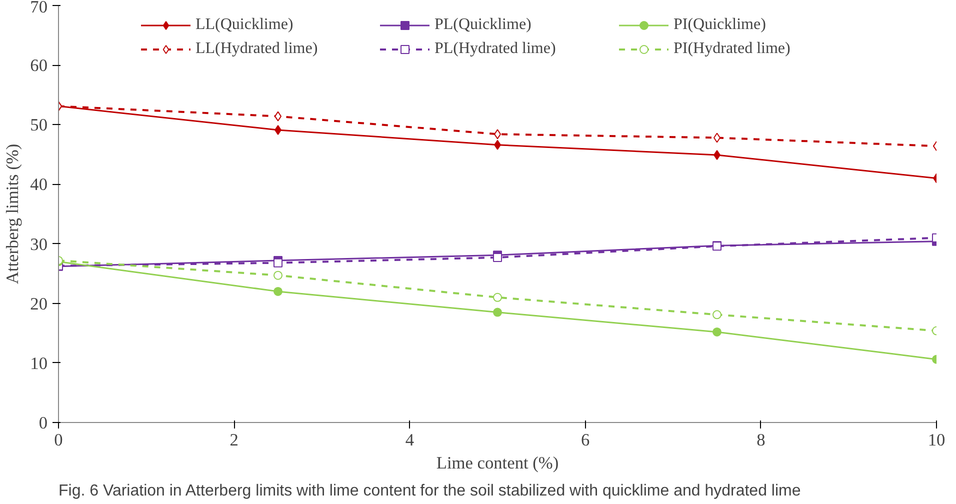 This screenshot has height=504, width=956. Describe the element at coordinates (12, 214) in the screenshot. I see `y-axis-title: Atterberg limits (%)` at that location.